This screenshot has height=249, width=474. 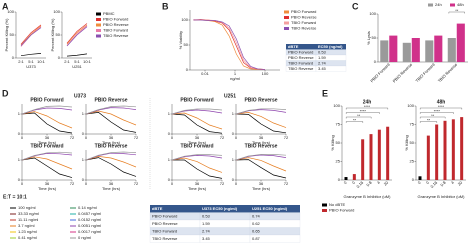 What do you see at coordinates (6, 35) in the screenshot?
I see `y-axis-label: Percent Killing (%)` at bounding box center [6, 35].